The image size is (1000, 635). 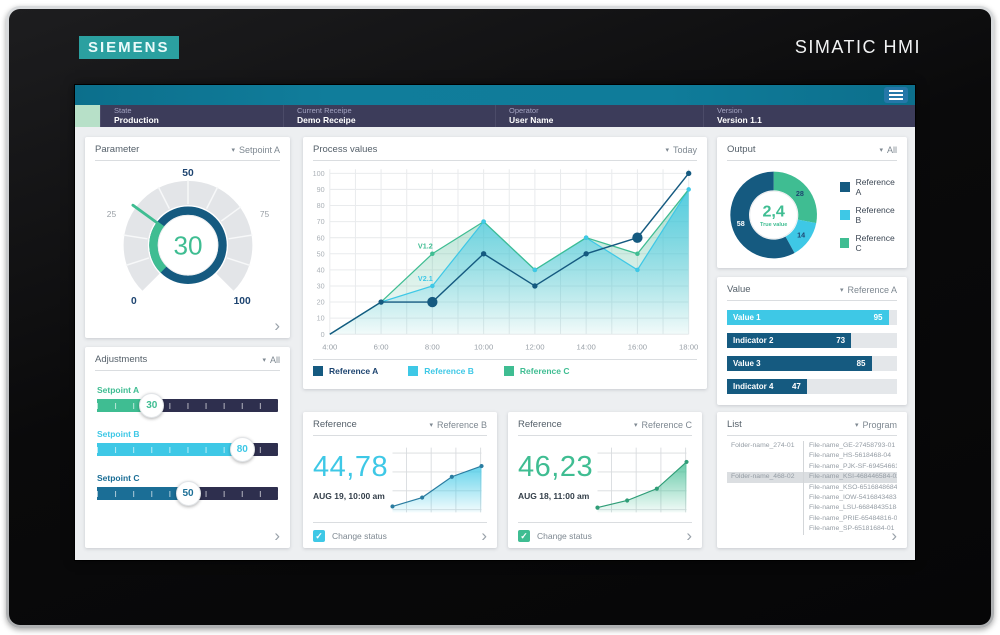 What do you see at coordinates (437, 480) in the screenshot?
I see `reference-b-sparkline` at bounding box center [437, 480].